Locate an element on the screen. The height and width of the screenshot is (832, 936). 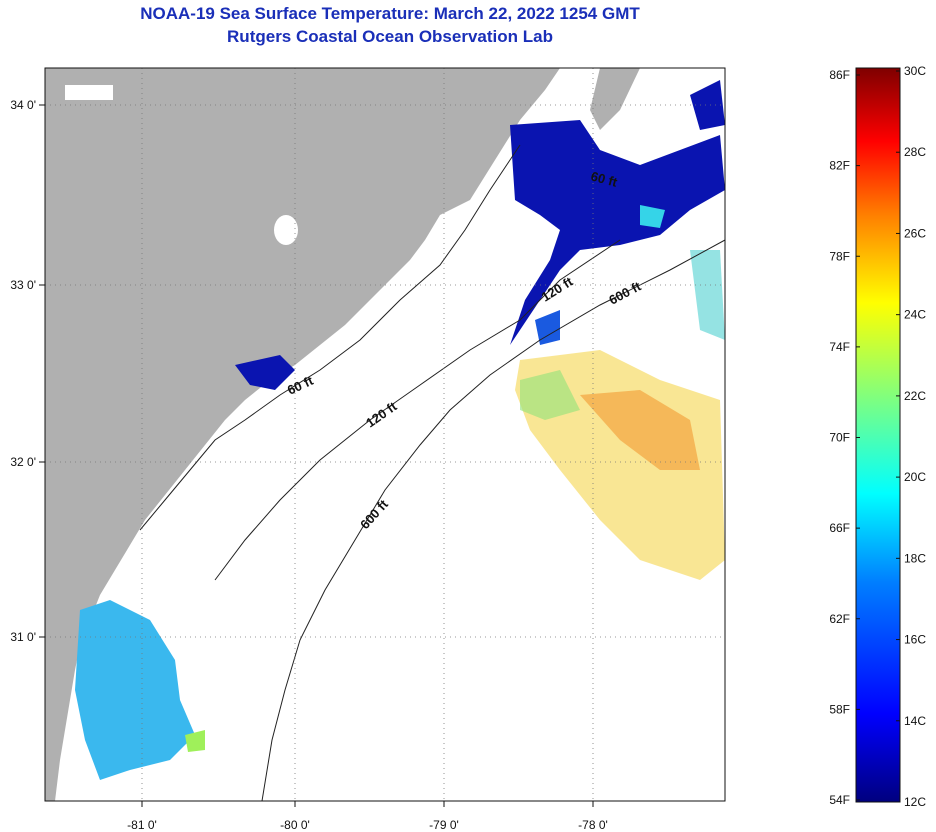
sst-patch-north is located at coordinates (617, 232).